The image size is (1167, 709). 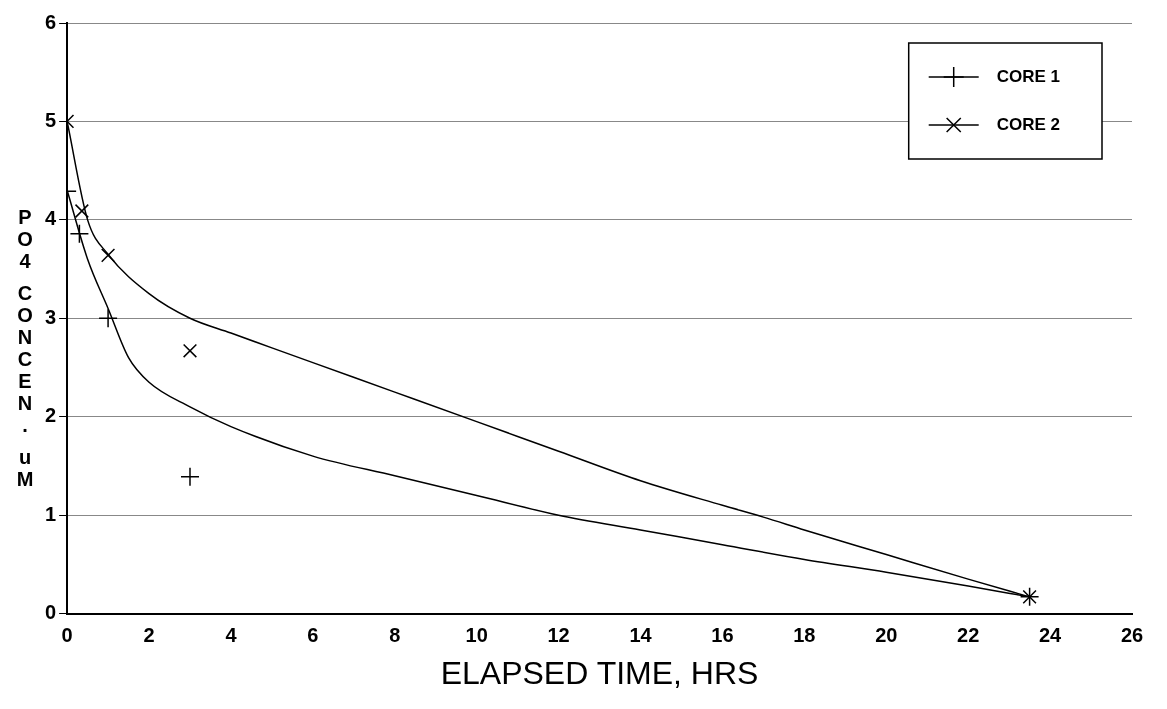 What do you see at coordinates (641, 635) in the screenshot?
I see `x-tick-label: 14` at bounding box center [641, 635].